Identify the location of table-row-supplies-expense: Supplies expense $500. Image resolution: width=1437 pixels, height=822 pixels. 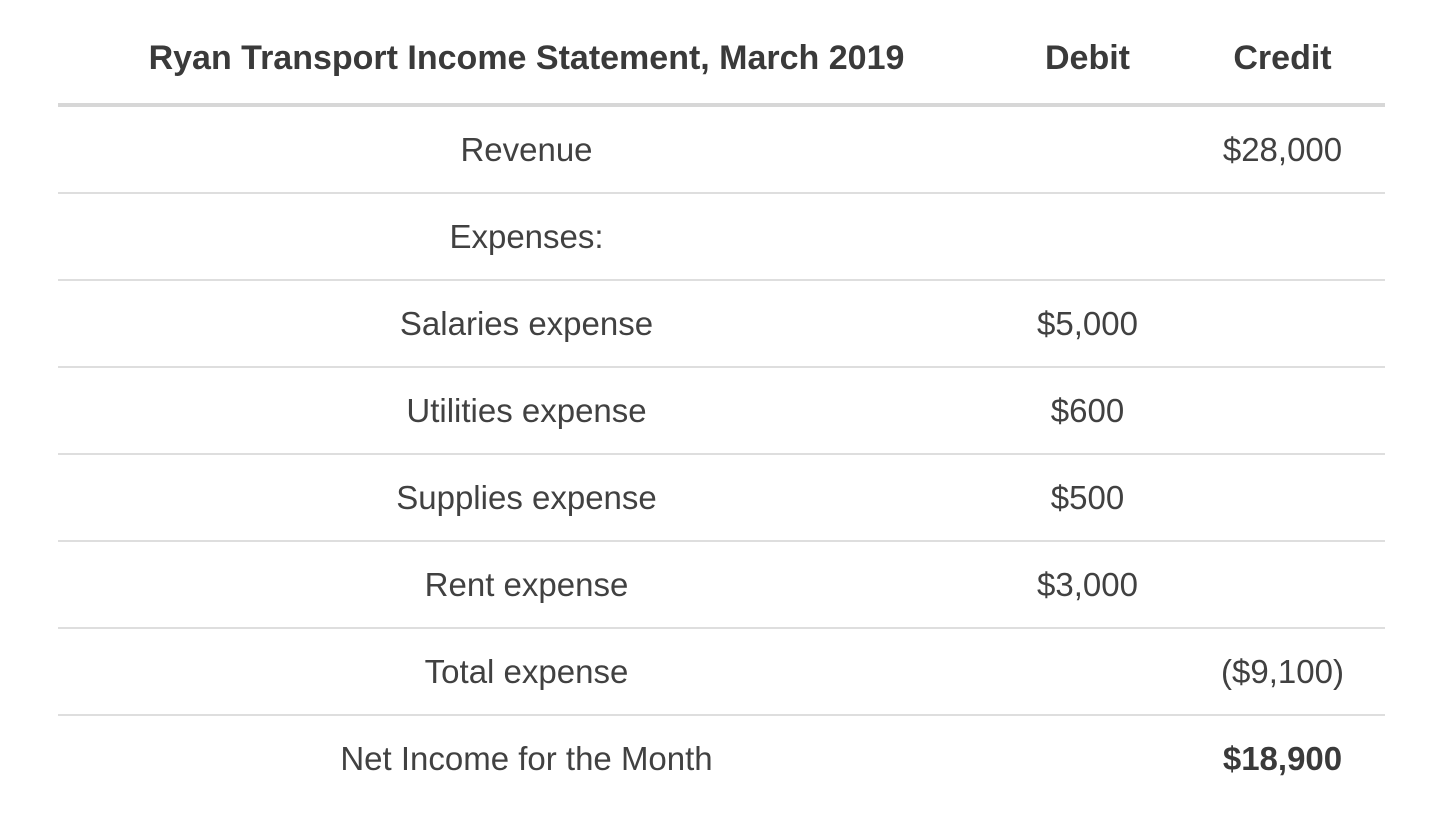
(721, 498).